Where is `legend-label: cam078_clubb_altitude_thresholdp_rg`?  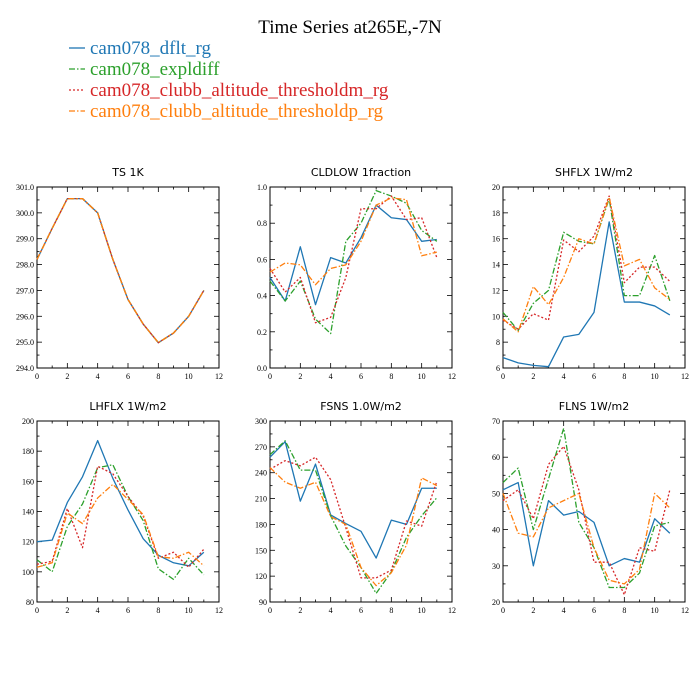
legend-label: cam078_clubb_altitude_thresholdp_rg is located at coordinates (237, 111).